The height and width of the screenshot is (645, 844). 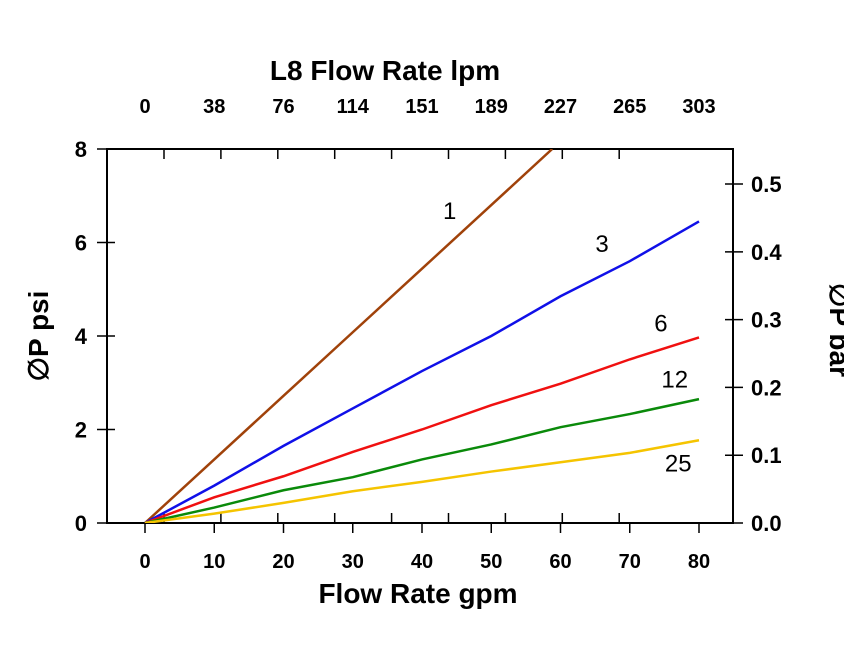 What do you see at coordinates (560, 107) in the screenshot?
I see `top-tick-label: 227` at bounding box center [560, 107].